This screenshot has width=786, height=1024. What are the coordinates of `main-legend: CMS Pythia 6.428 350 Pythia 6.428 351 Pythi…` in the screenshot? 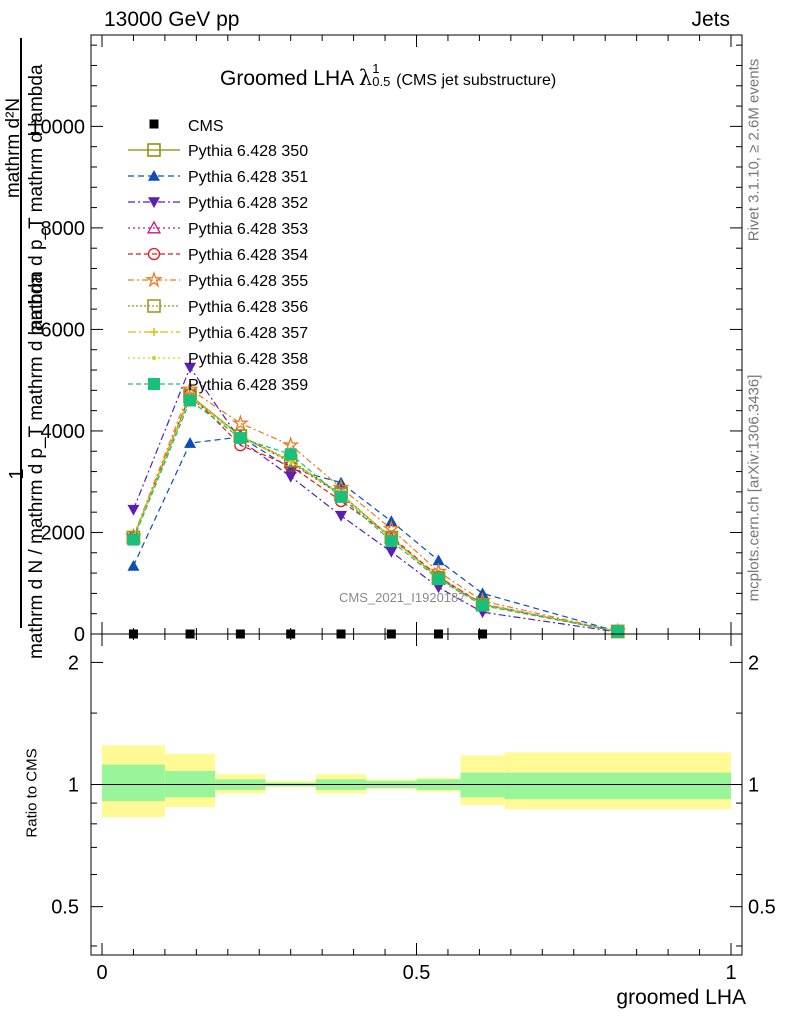 It's located at (218, 256).